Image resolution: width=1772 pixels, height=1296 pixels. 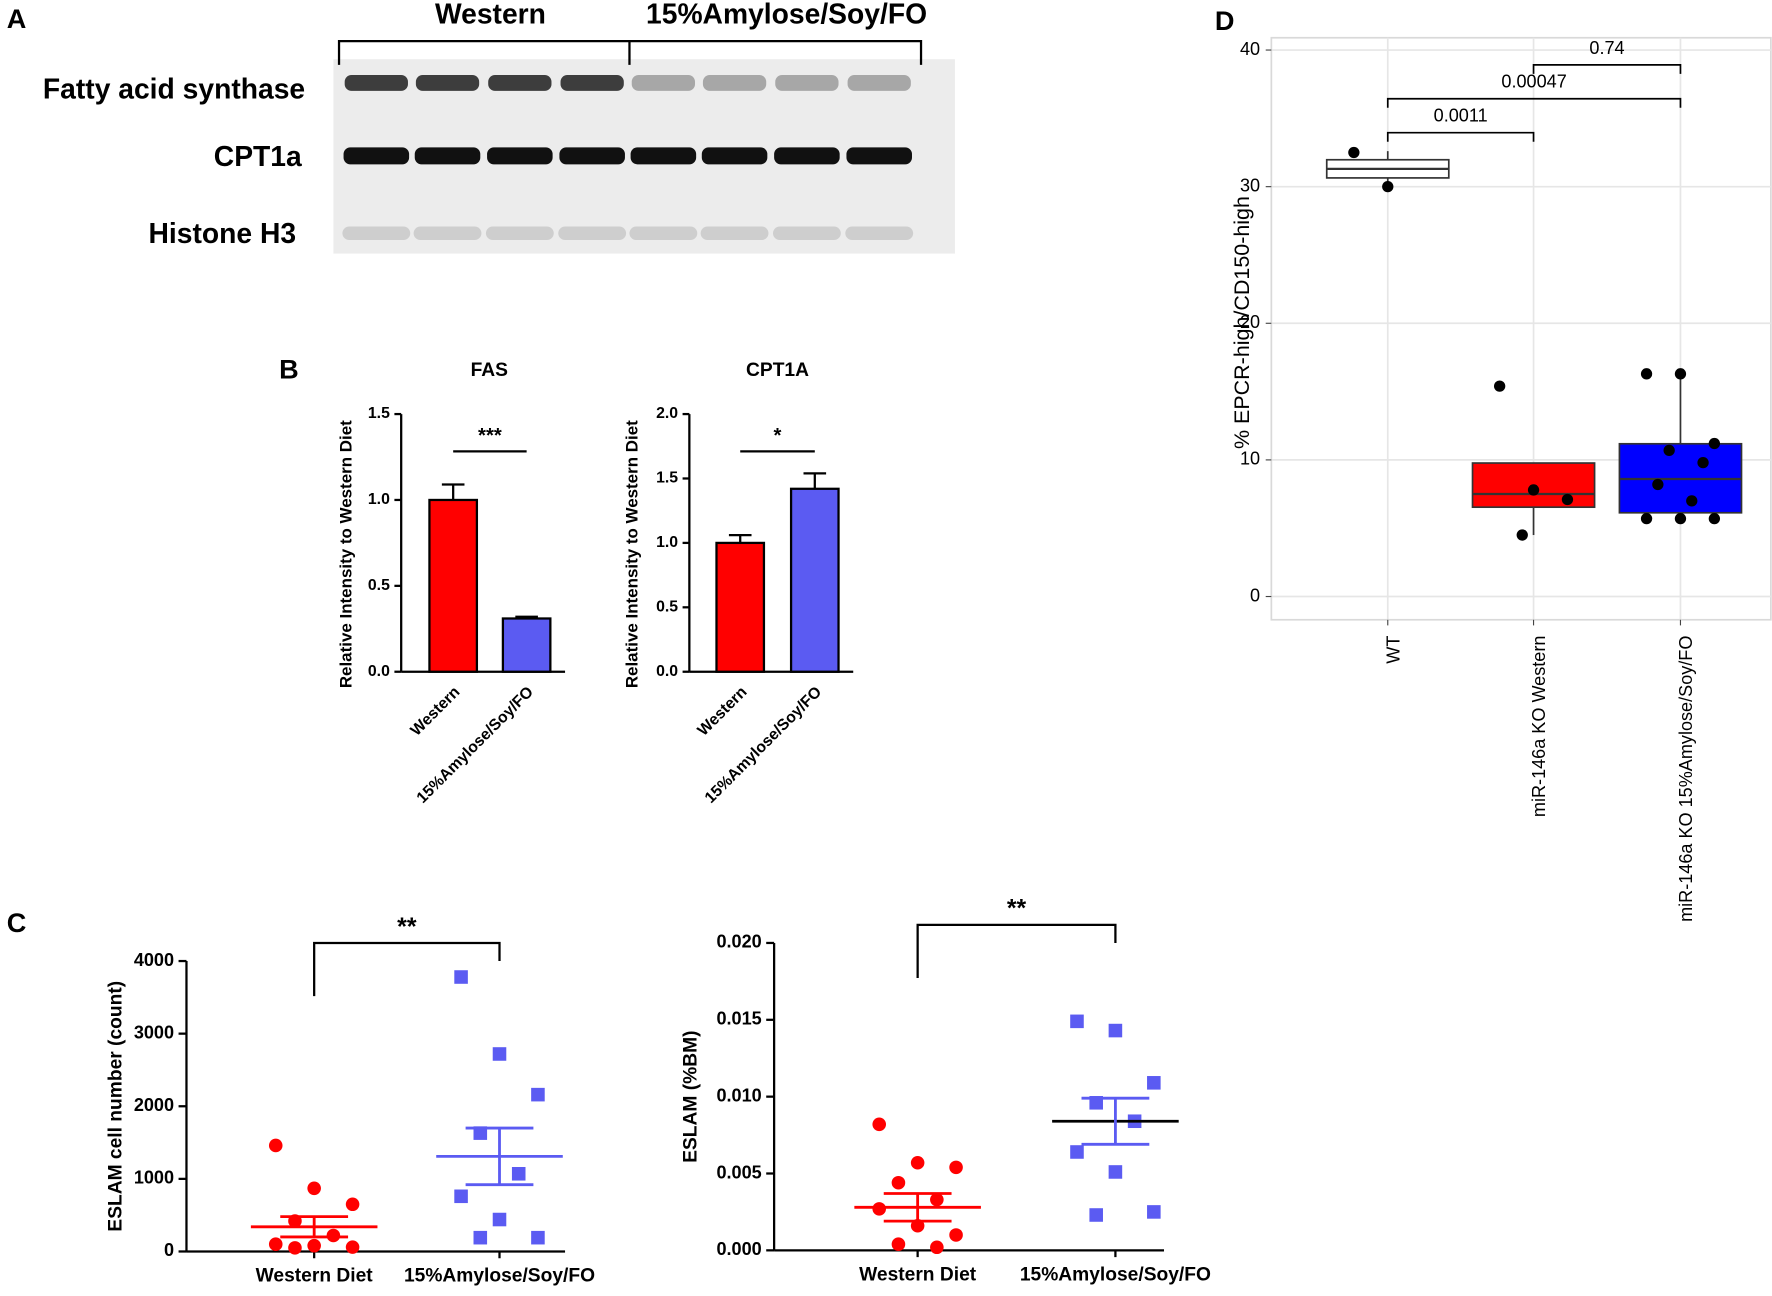 What do you see at coordinates (1393, 650) in the screenshot?
I see `x-tick-label: WT` at bounding box center [1393, 650].